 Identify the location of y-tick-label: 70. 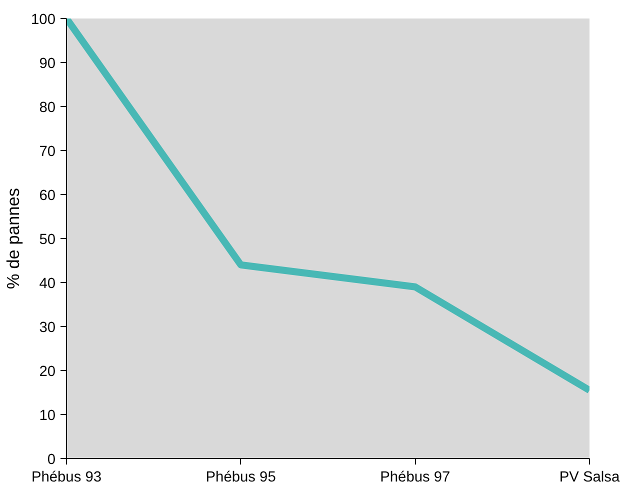
(47, 152).